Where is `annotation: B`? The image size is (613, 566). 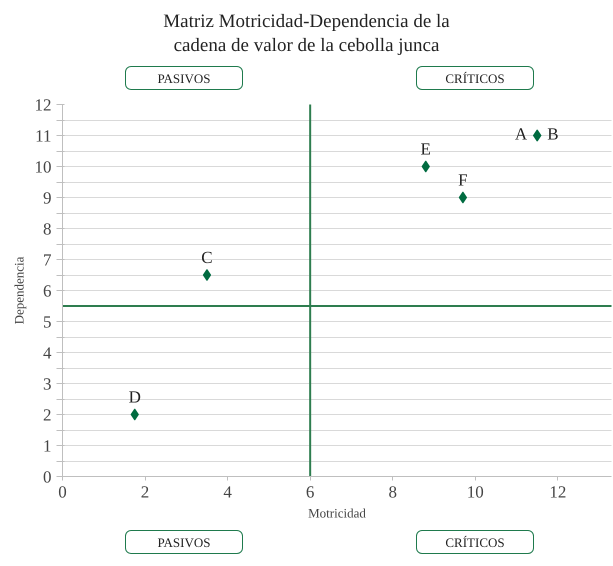 annotation: B is located at coordinates (553, 134).